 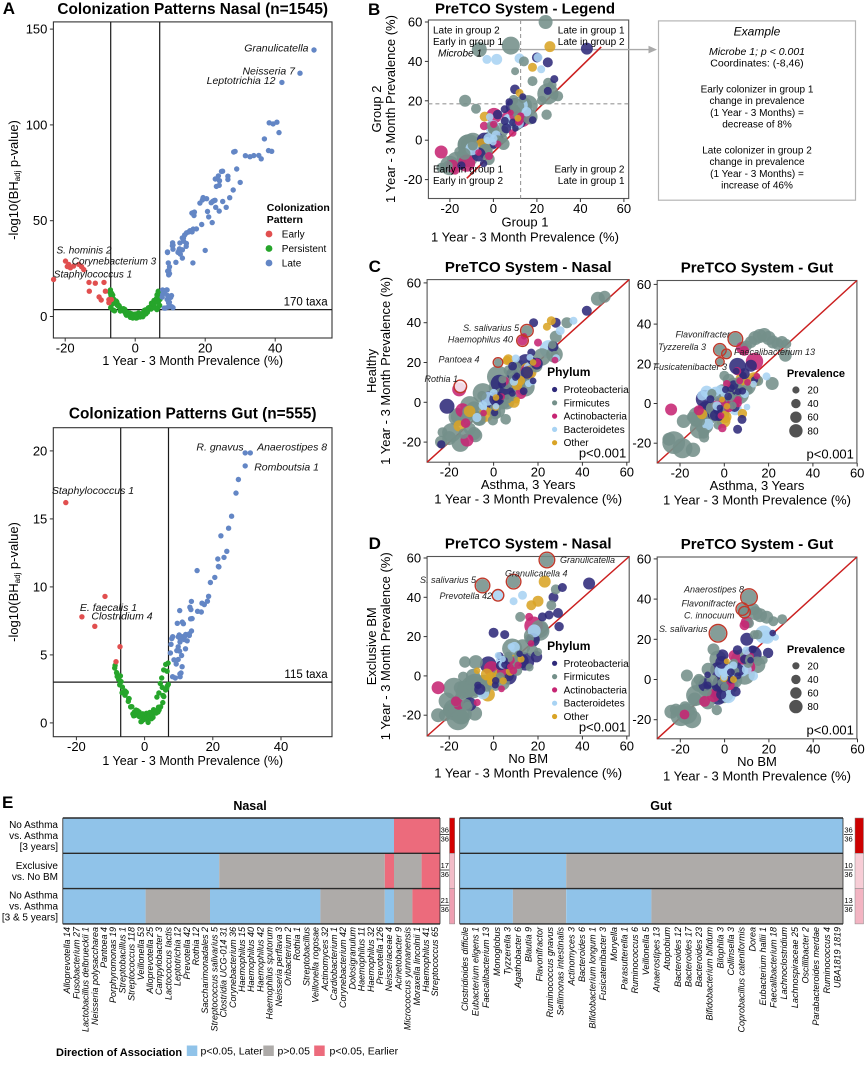 What do you see at coordinates (426, 959) in the screenshot?
I see `svg-text: Haemophilus 41` at bounding box center [426, 959].